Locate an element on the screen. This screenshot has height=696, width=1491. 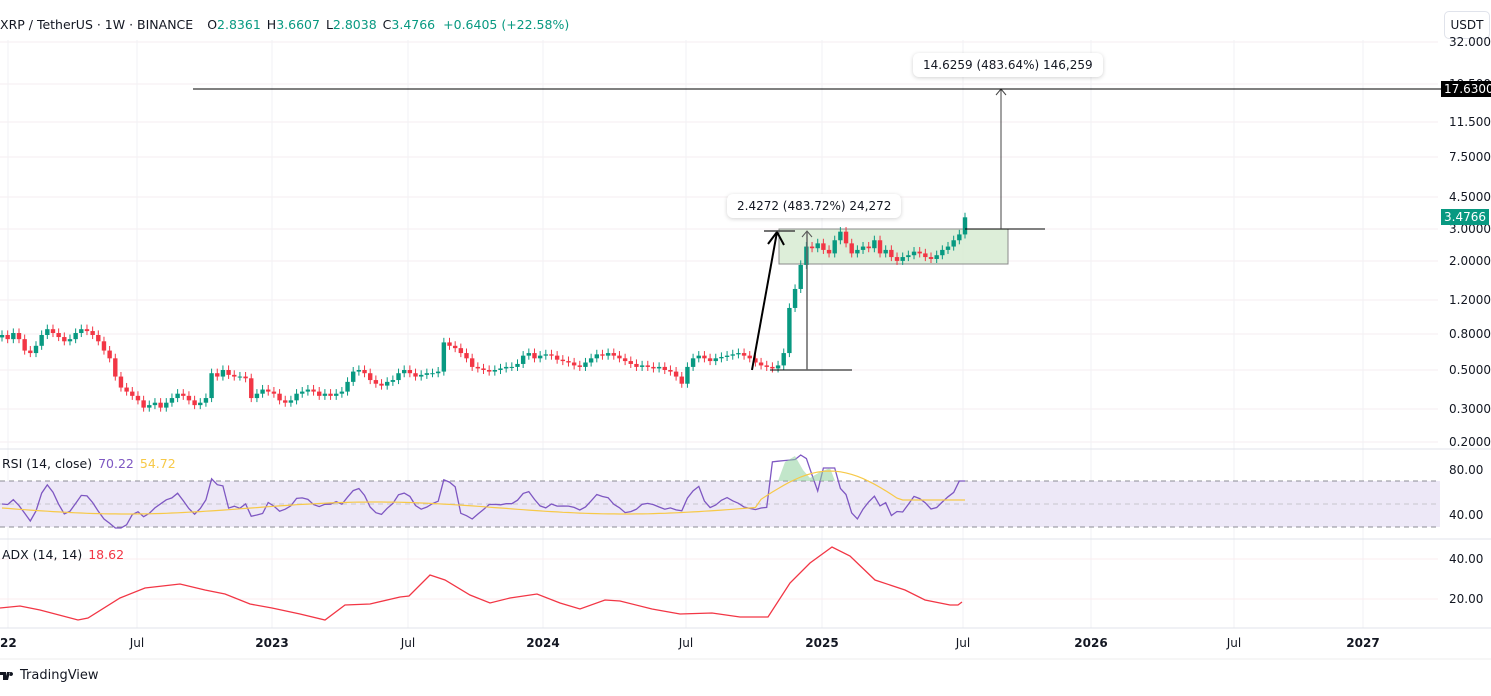
adx-value: 18.62 is located at coordinates (106, 554).